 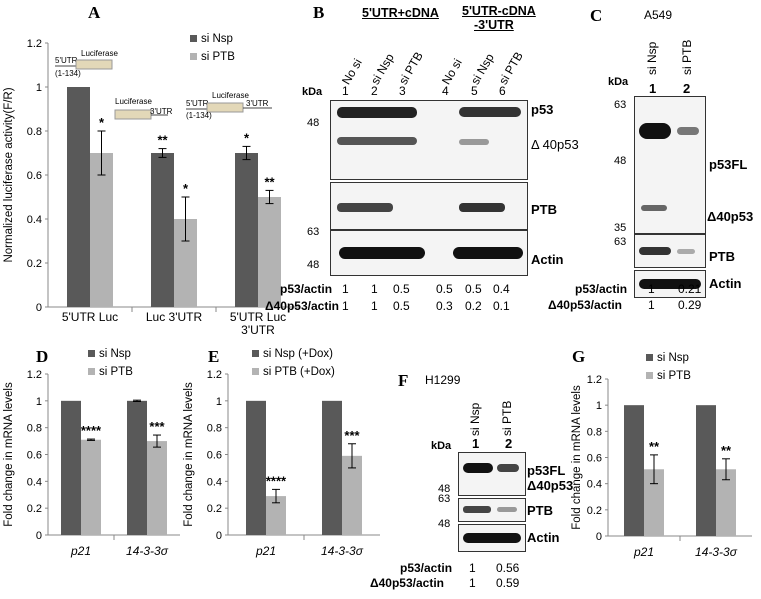 I want to click on construct-luciferase-label: Luciferase, so click(x=133, y=101).